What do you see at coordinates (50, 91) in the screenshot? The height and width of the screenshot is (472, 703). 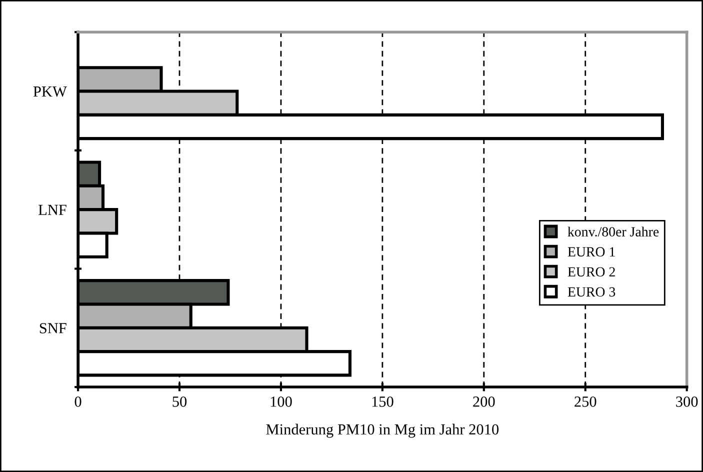 I see `y-tick-label: PKW` at bounding box center [50, 91].